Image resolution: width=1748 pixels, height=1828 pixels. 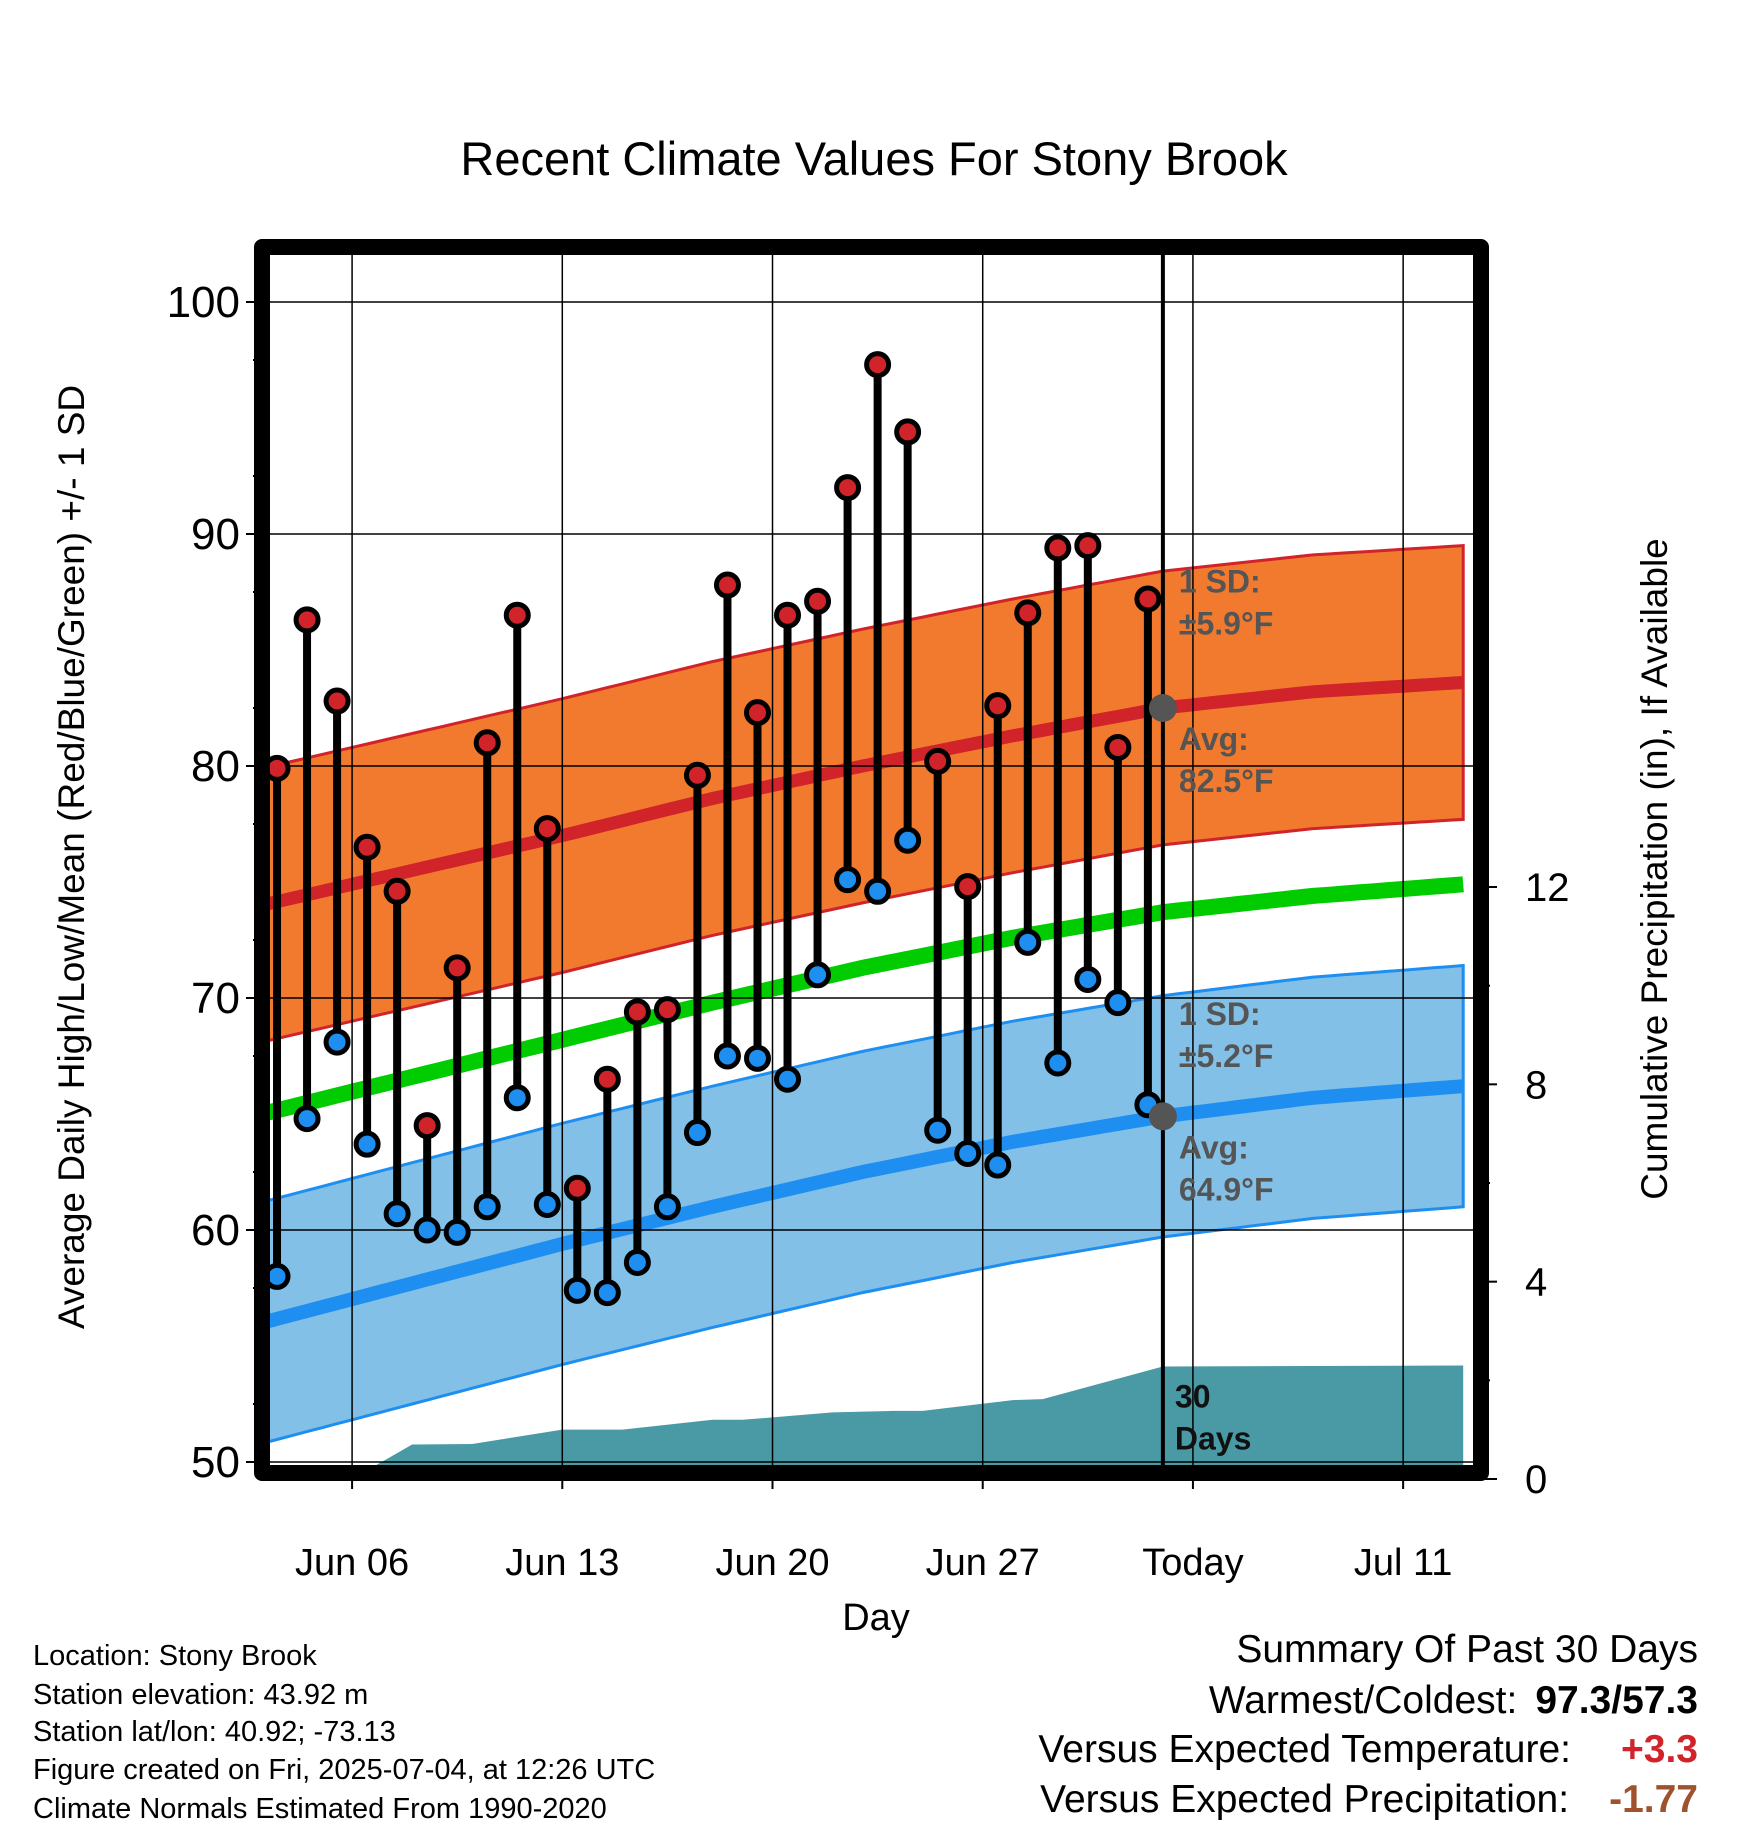 I want to click on temp-label: Versus Expected Temperature:, so click(x=1304, y=1749).